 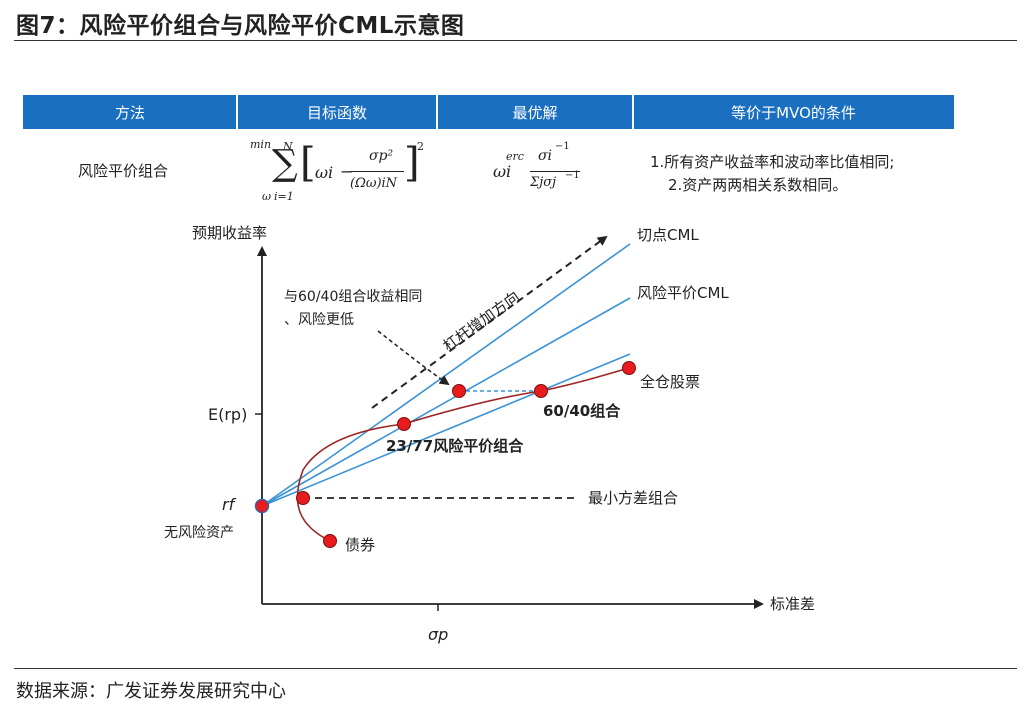 What do you see at coordinates (347, 171) in the screenshot?
I see `minus-sign: −` at bounding box center [347, 171].